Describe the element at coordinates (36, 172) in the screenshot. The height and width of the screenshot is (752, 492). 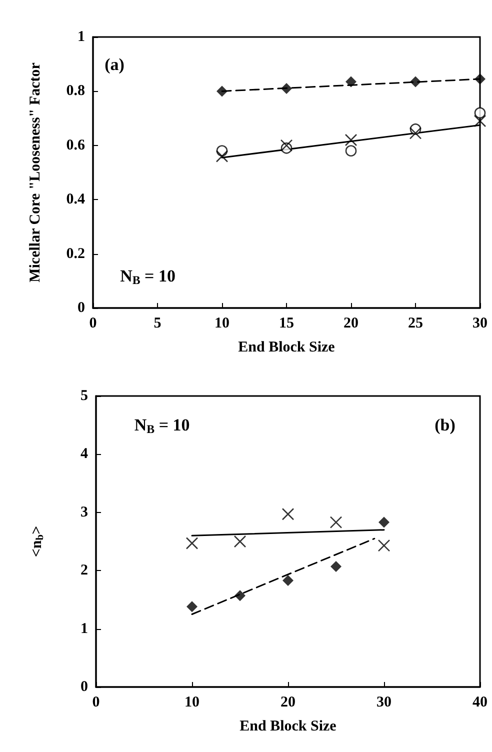
I see `y-axis-title: Micellar Core "Looseness" Factor` at that location.